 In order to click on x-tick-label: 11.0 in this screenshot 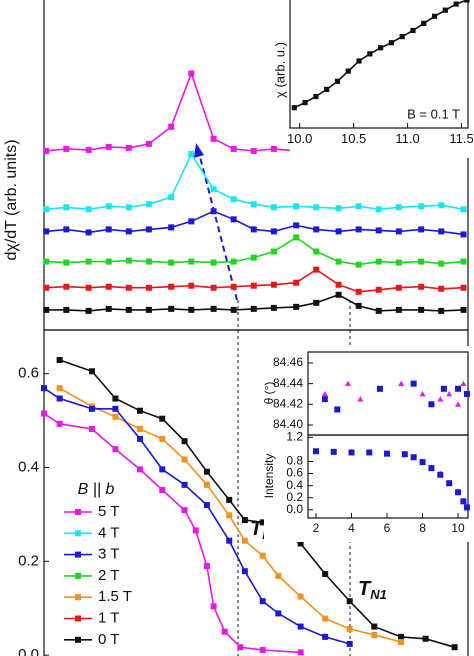, I will do `click(407, 138)`.